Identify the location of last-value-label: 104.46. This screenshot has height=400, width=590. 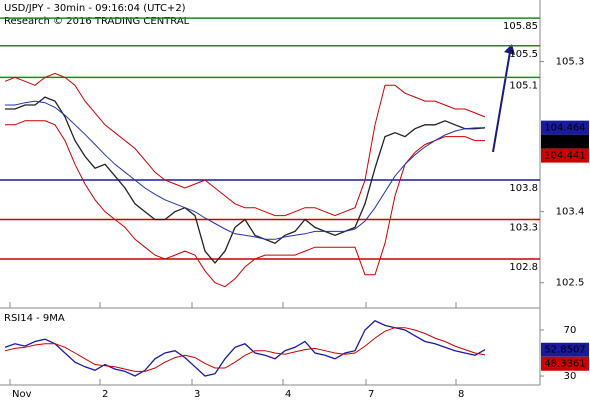
(565, 142).